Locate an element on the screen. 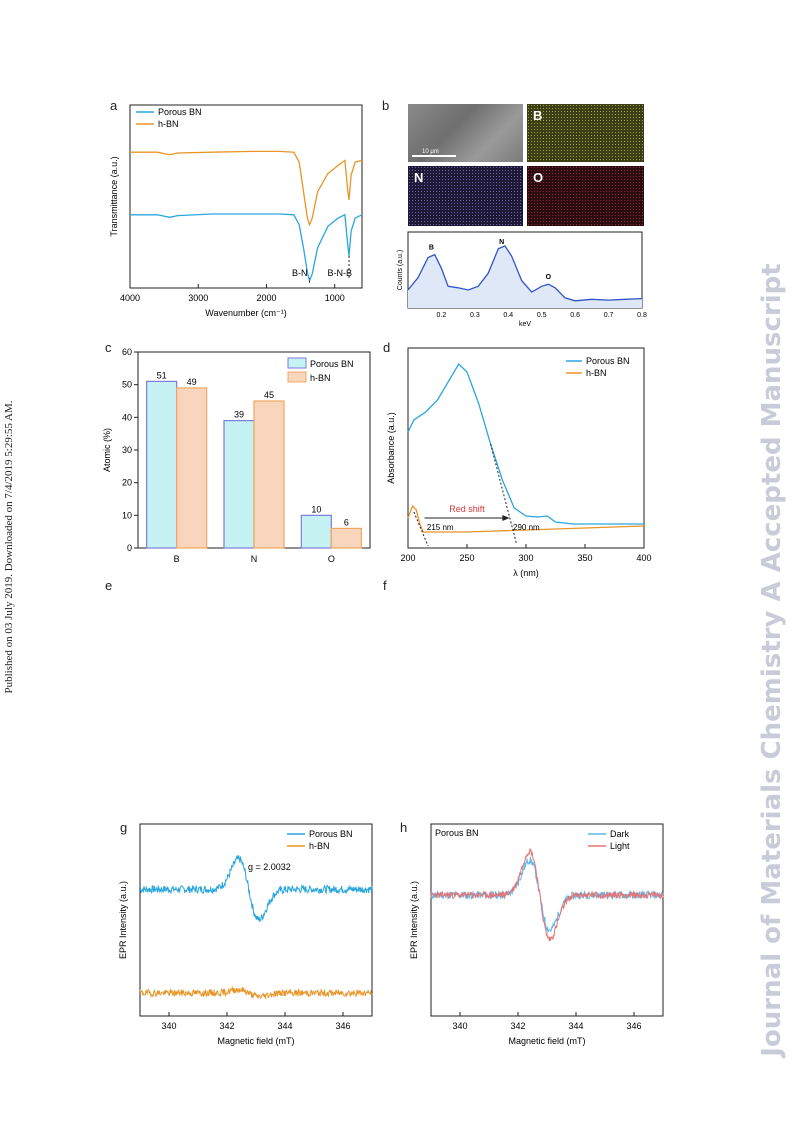  y-axis-label: Atomic (%) is located at coordinates (107, 450).